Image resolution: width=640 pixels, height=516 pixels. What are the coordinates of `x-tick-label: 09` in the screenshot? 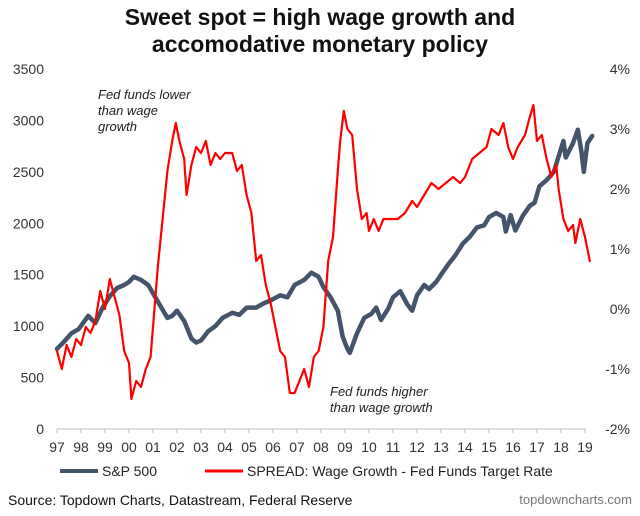 It's located at (345, 447).